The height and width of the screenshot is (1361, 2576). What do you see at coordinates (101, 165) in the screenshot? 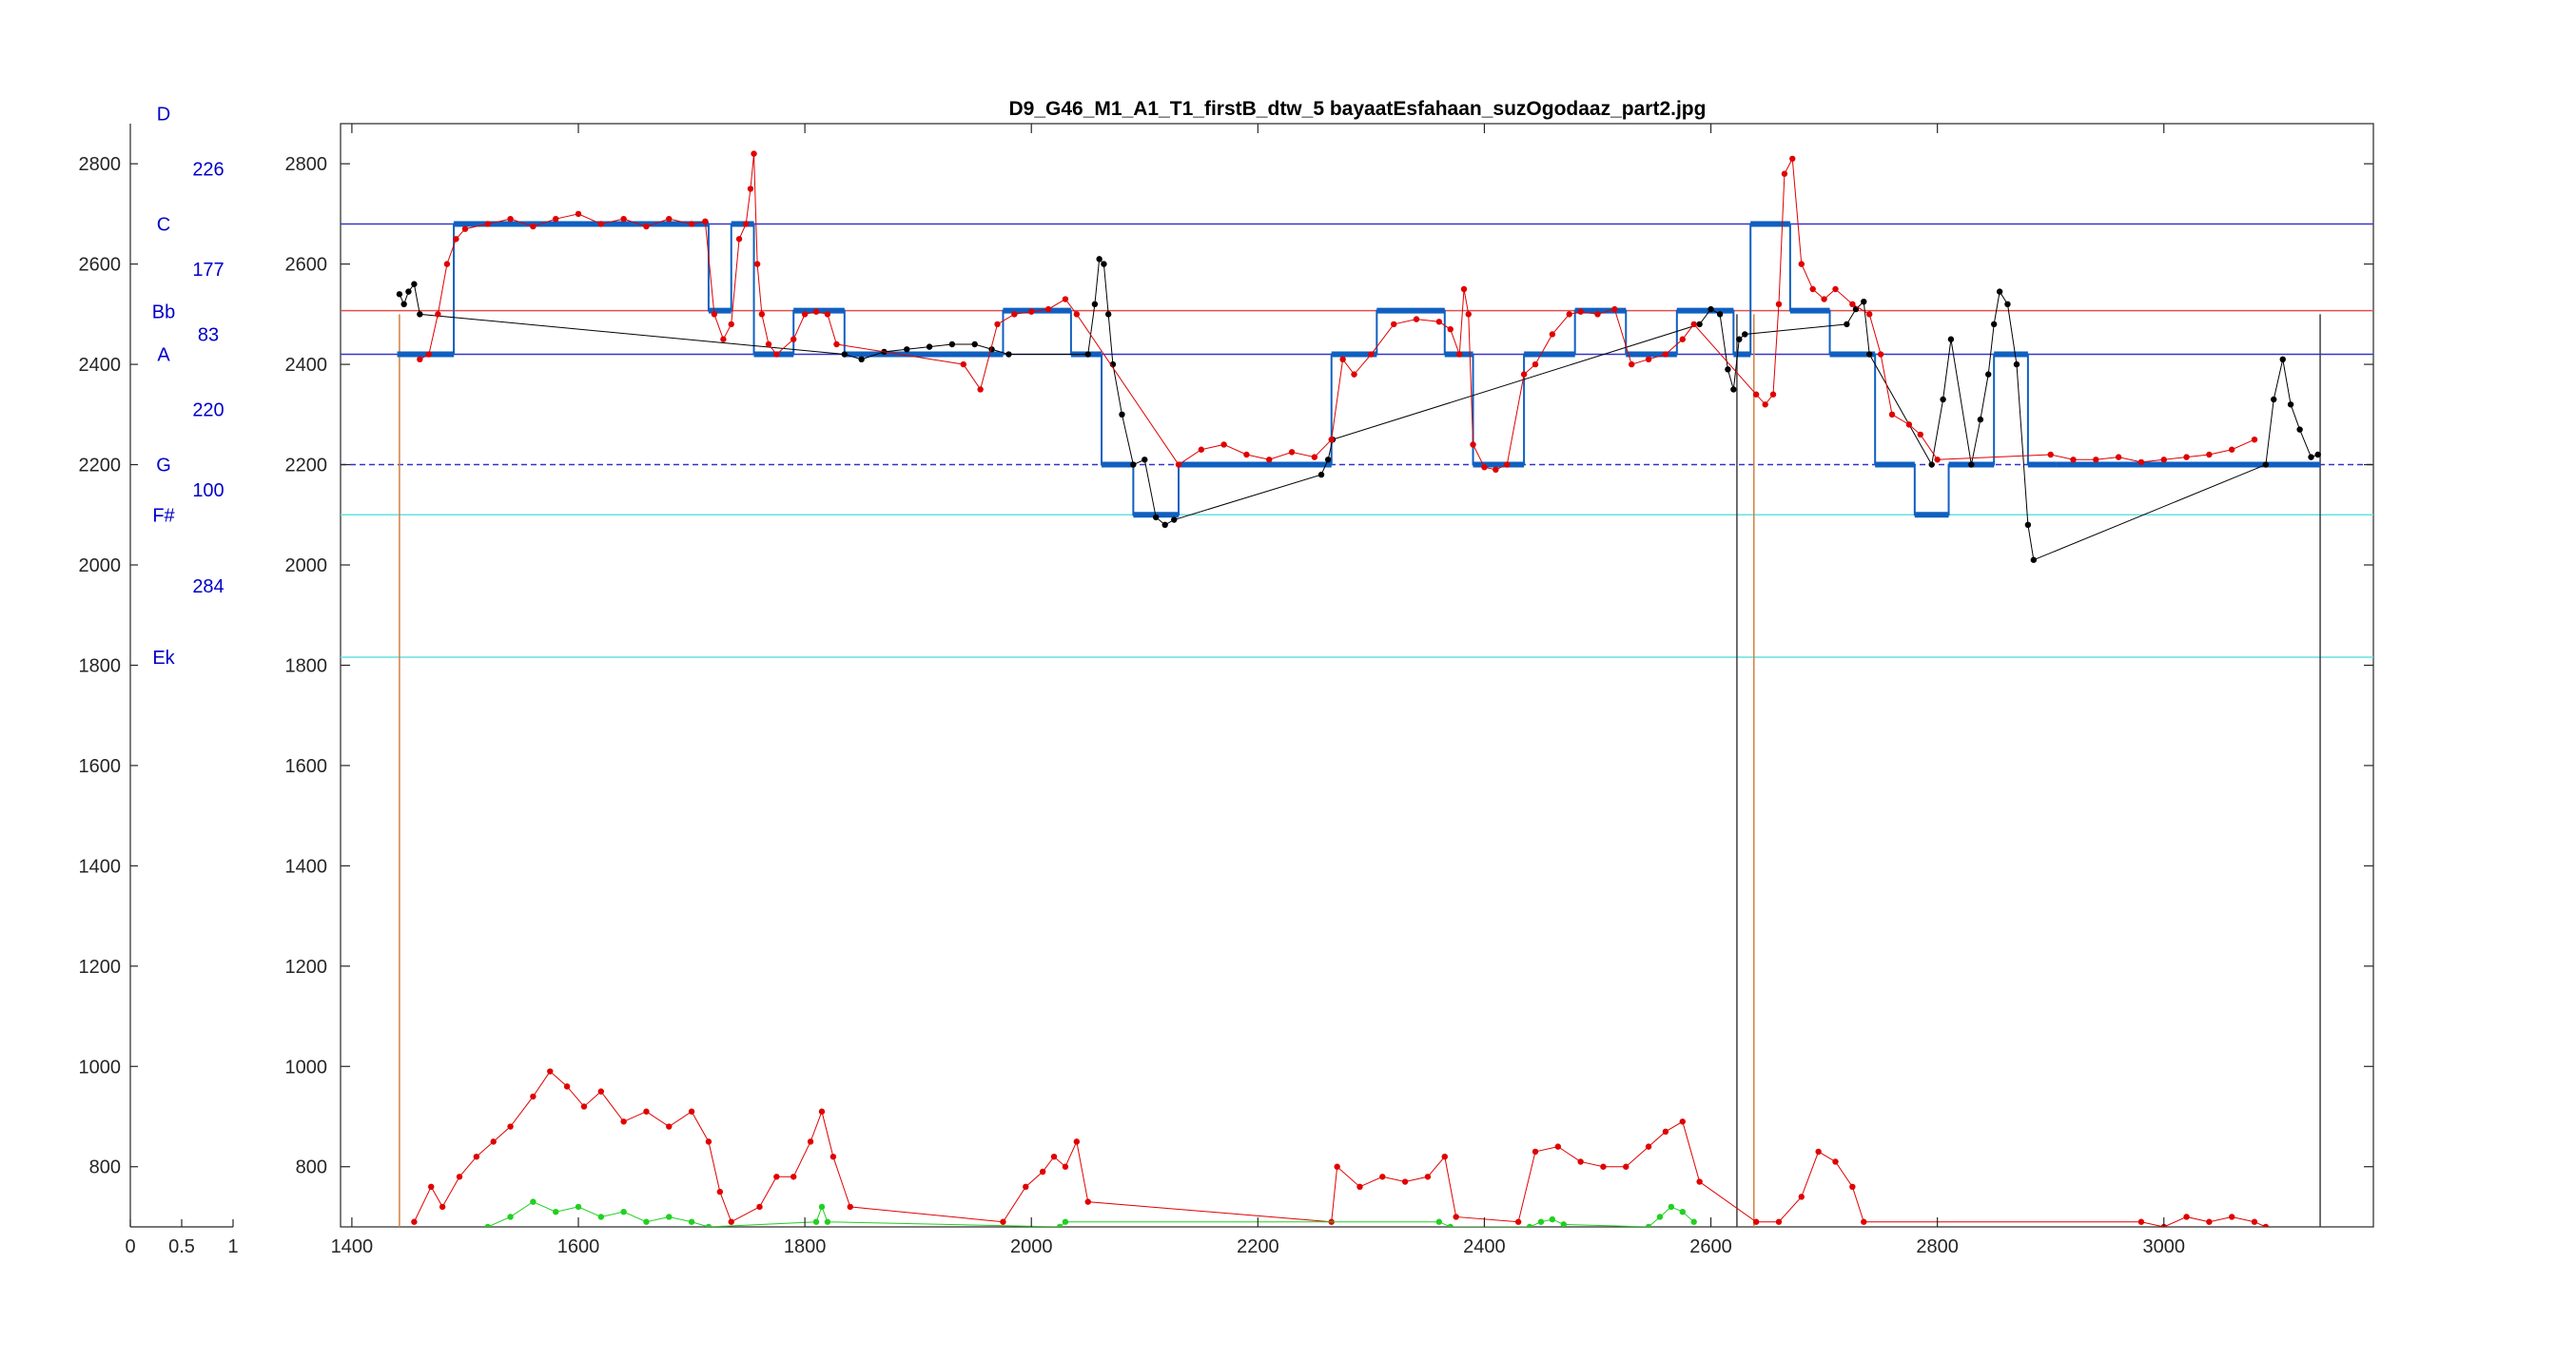
I see `scale-y-tick-label: 2800` at bounding box center [101, 165].